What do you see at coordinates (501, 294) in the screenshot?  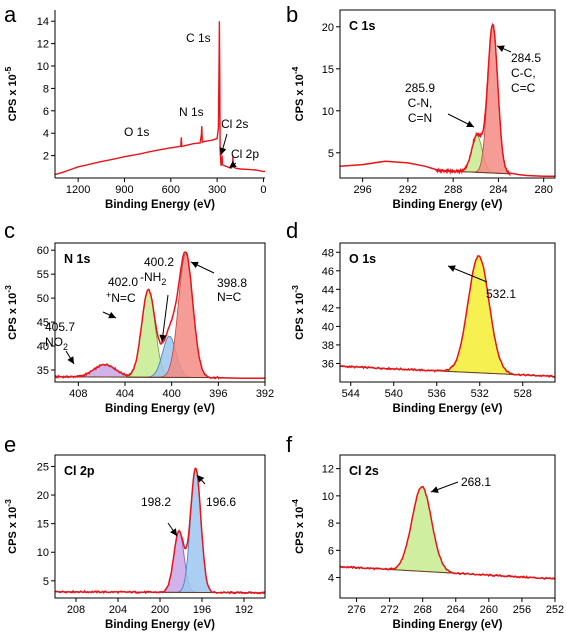 I see `peak-annotation-line: 532.1` at bounding box center [501, 294].